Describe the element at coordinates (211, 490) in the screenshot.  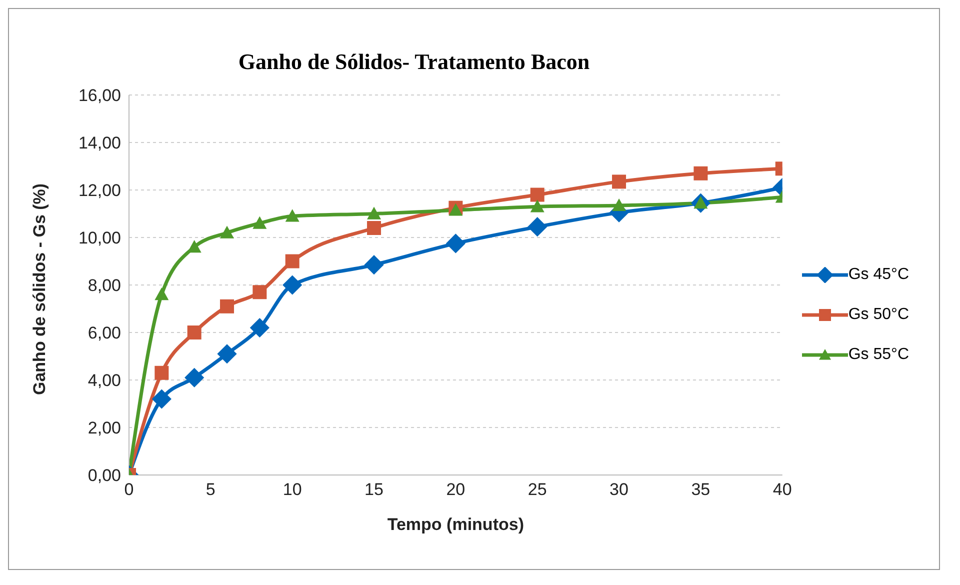
I see `x-tick-label: 5` at that location.